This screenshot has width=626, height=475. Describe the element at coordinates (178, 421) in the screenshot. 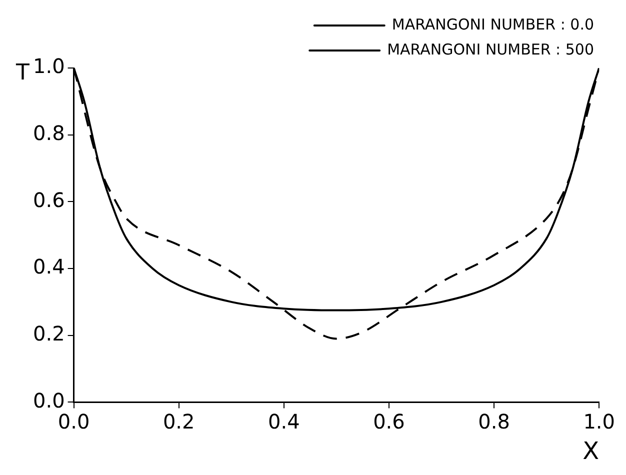

I see `x-tick-label: 0.2` at that location.